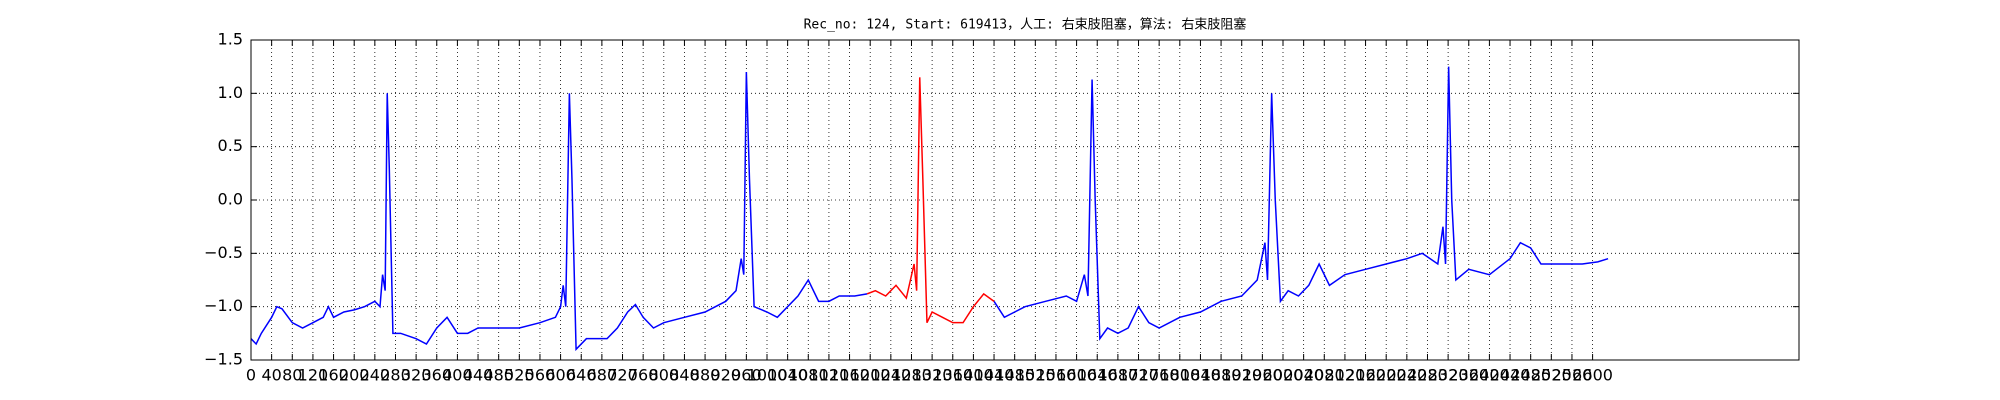 This screenshot has height=400, width=2000. I want to click on x-tick-label: 360, so click(436, 375).